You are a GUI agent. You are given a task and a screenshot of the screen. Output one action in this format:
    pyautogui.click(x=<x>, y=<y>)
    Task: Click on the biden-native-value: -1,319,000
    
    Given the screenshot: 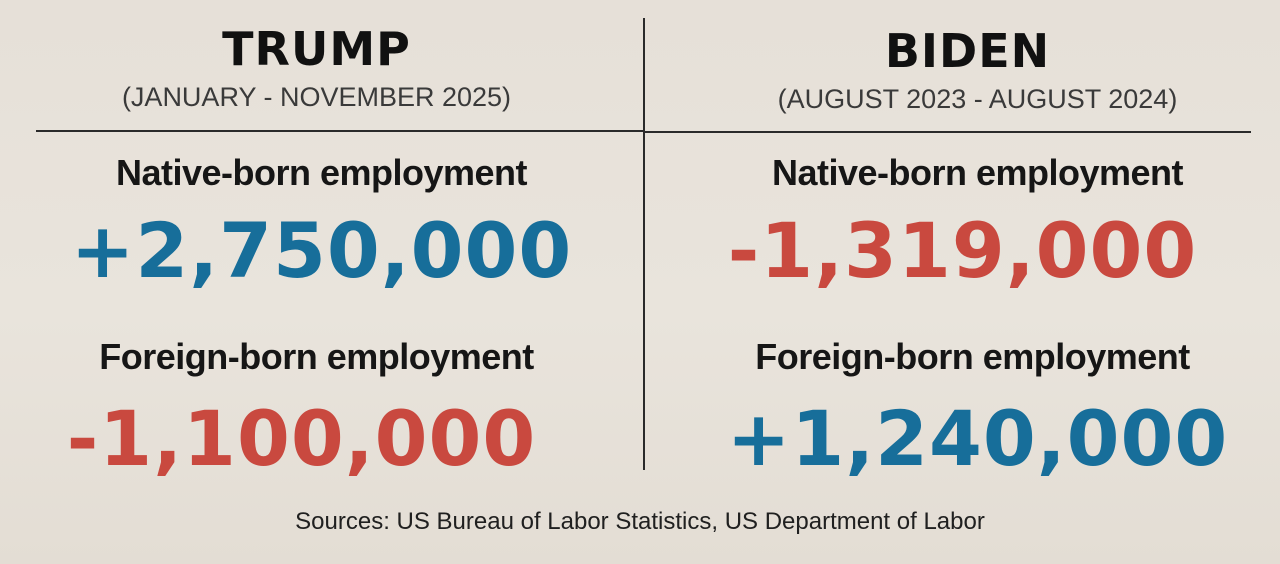 What is the action you would take?
    pyautogui.click(x=962, y=250)
    